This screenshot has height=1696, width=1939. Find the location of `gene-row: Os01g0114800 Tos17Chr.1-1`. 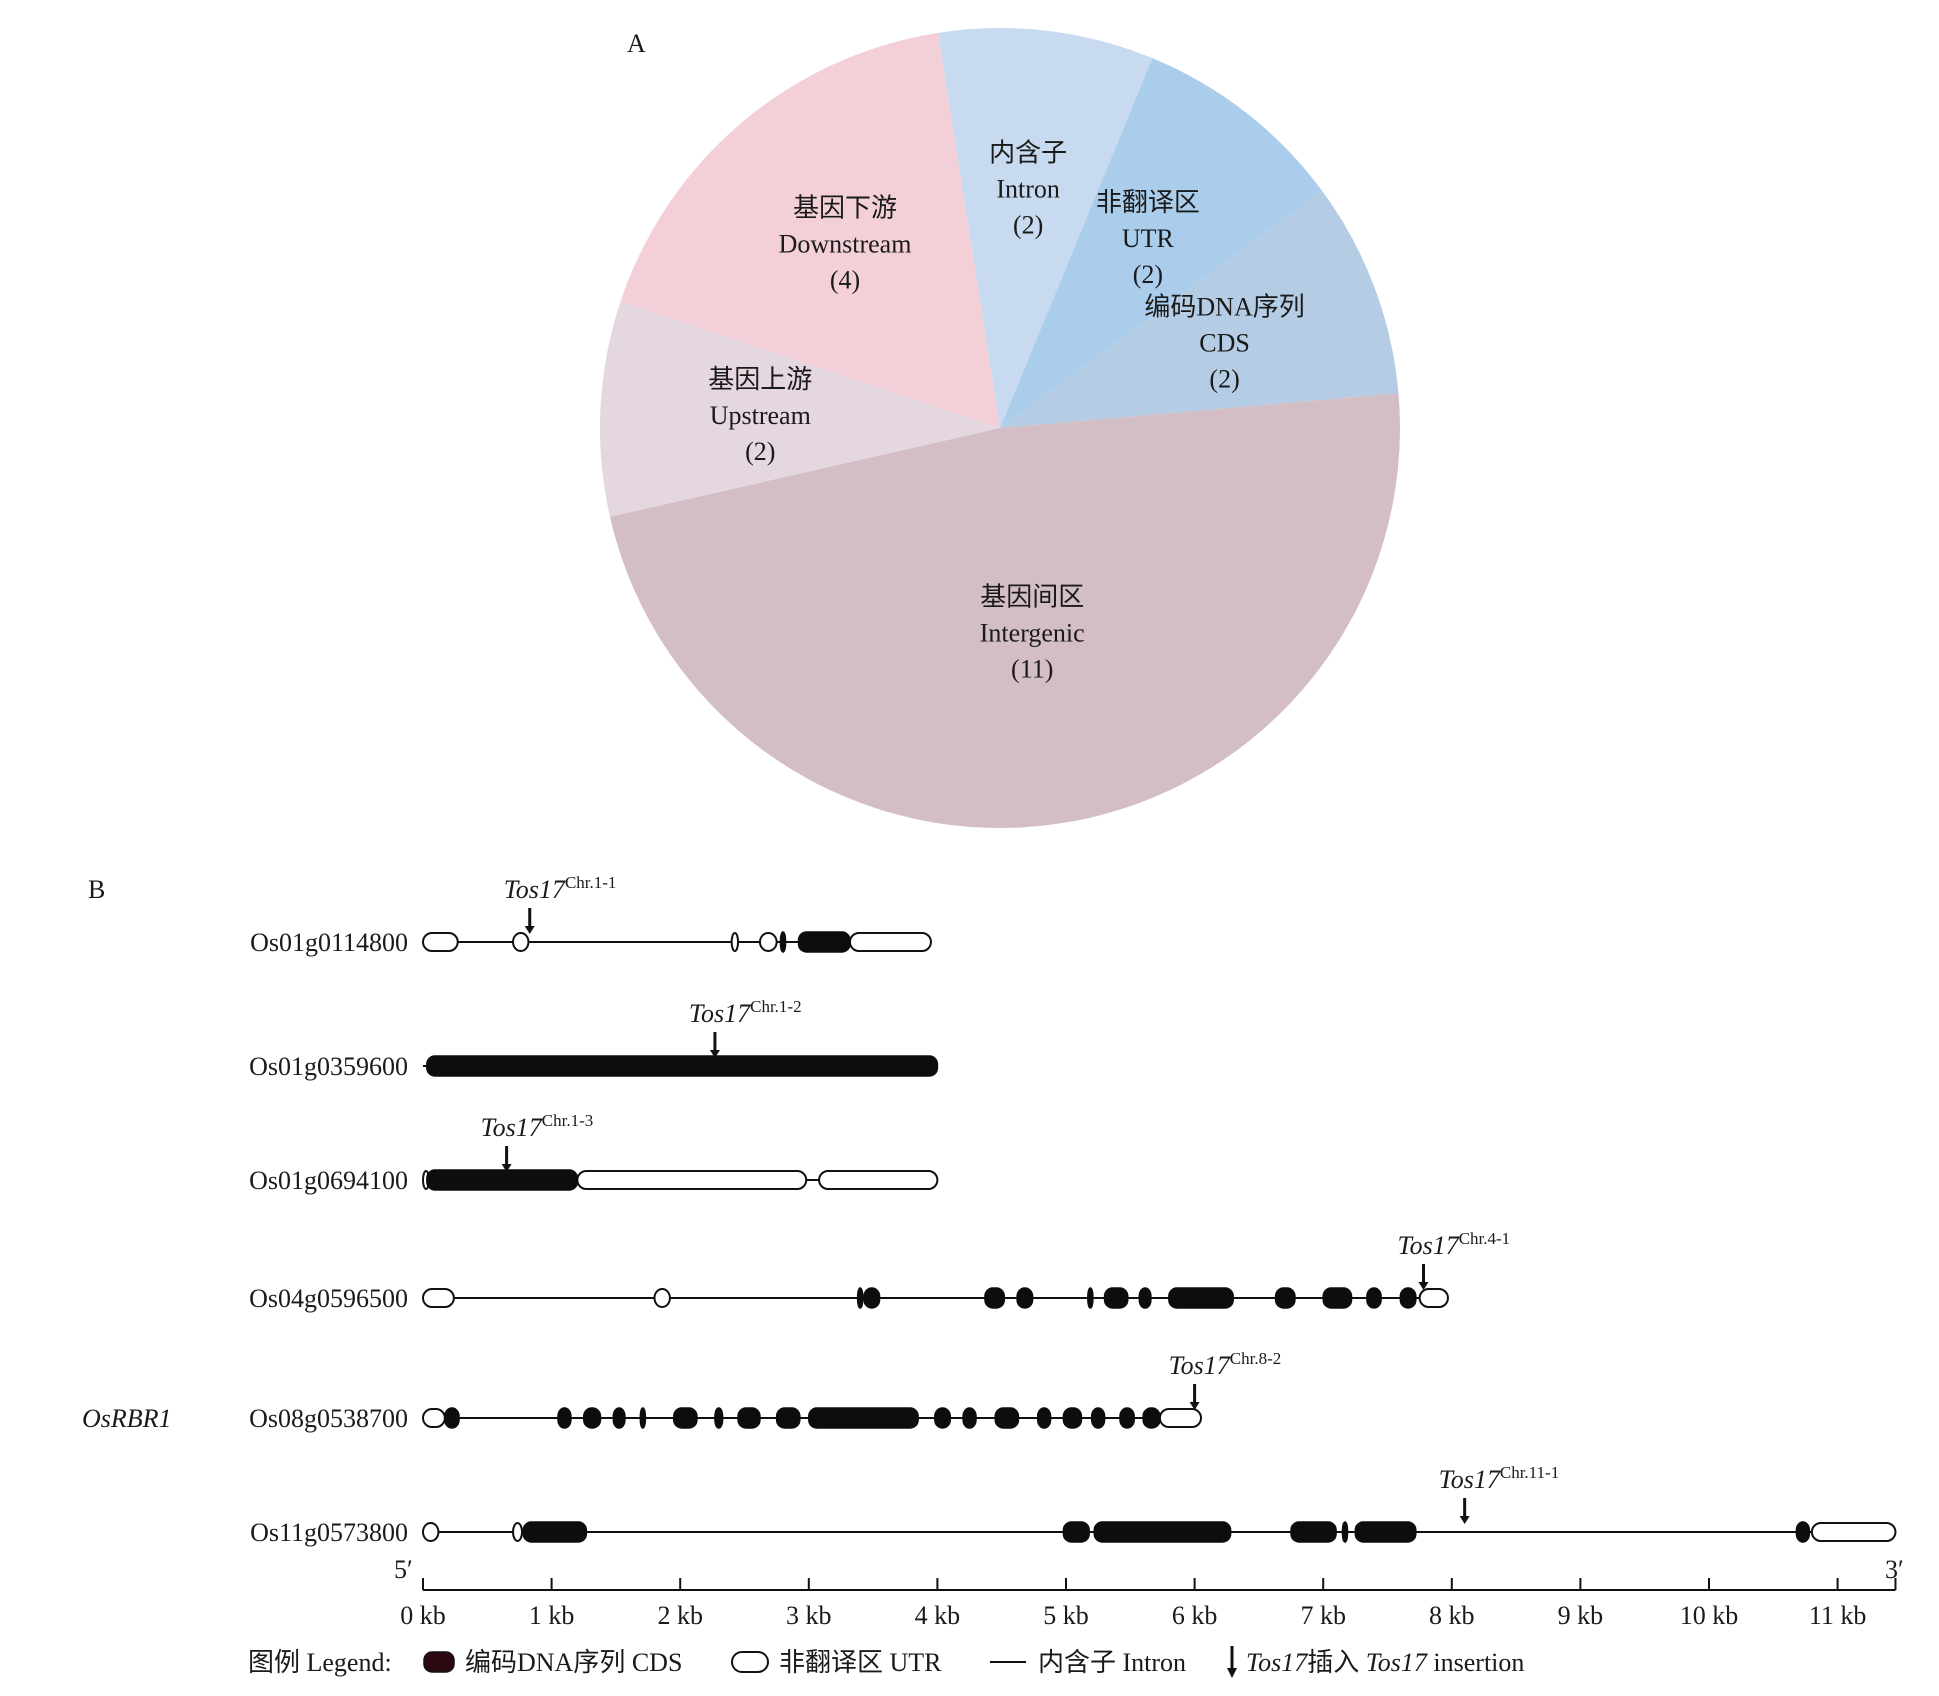

gene-row: Os01g0114800 Tos17Chr.1-1 is located at coordinates (591, 915).